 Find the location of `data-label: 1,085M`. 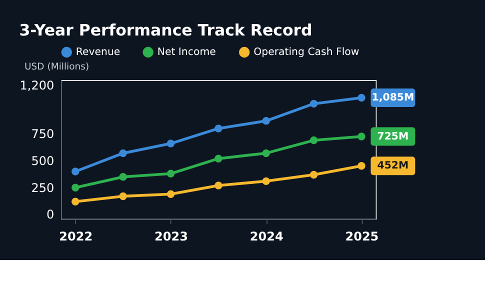

data-label: 1,085M is located at coordinates (393, 98).